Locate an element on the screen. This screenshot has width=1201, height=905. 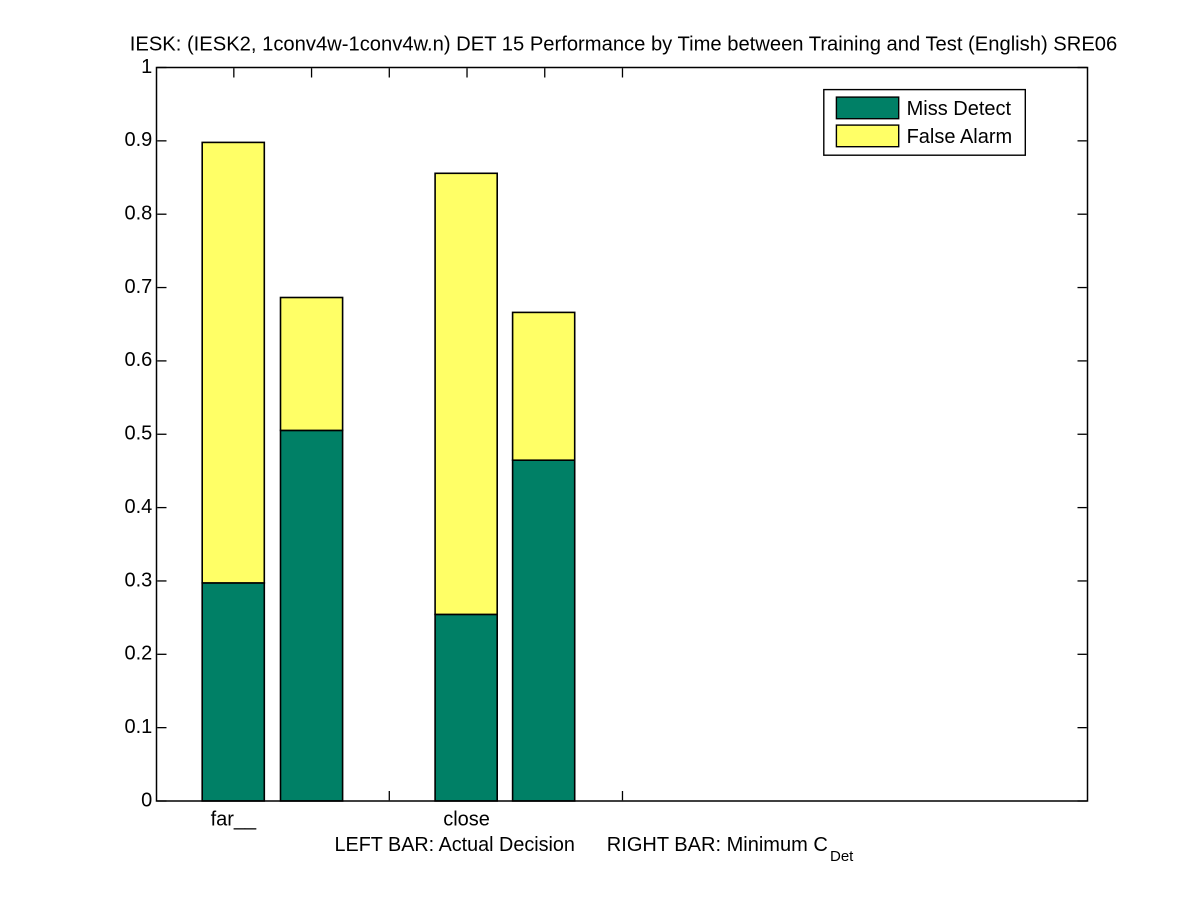
svg-text: Miss Detect is located at coordinates (959, 109).